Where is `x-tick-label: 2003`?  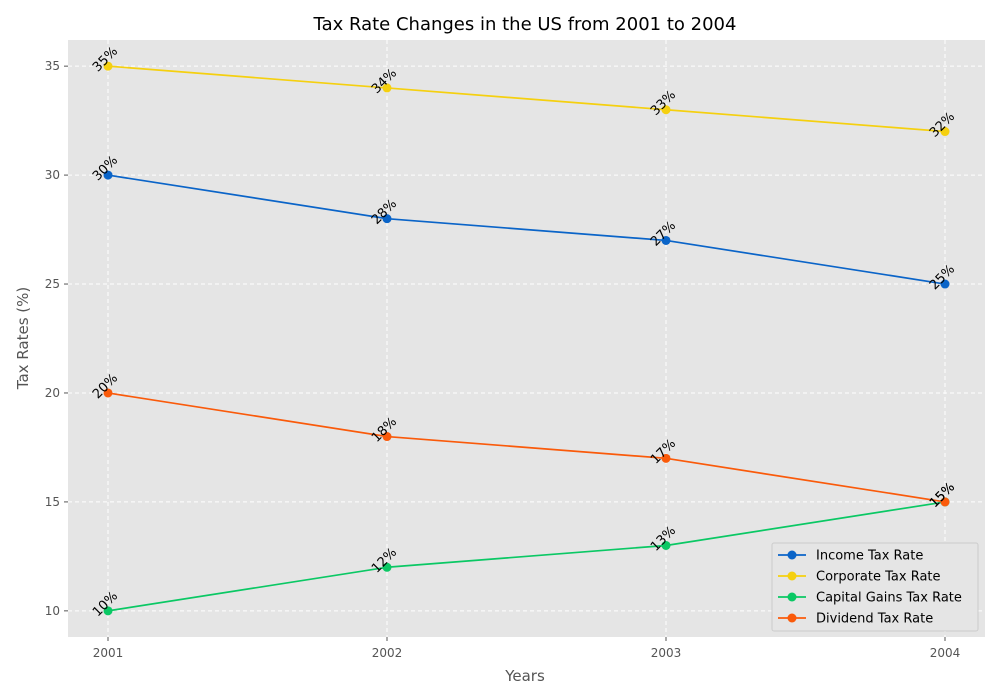
x-tick-label: 2003 is located at coordinates (666, 653).